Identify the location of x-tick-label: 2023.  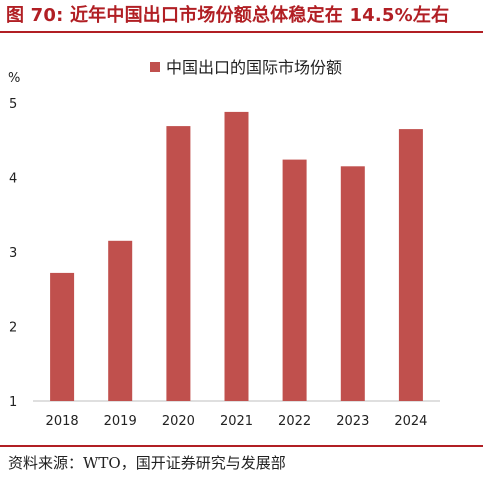
(352, 421).